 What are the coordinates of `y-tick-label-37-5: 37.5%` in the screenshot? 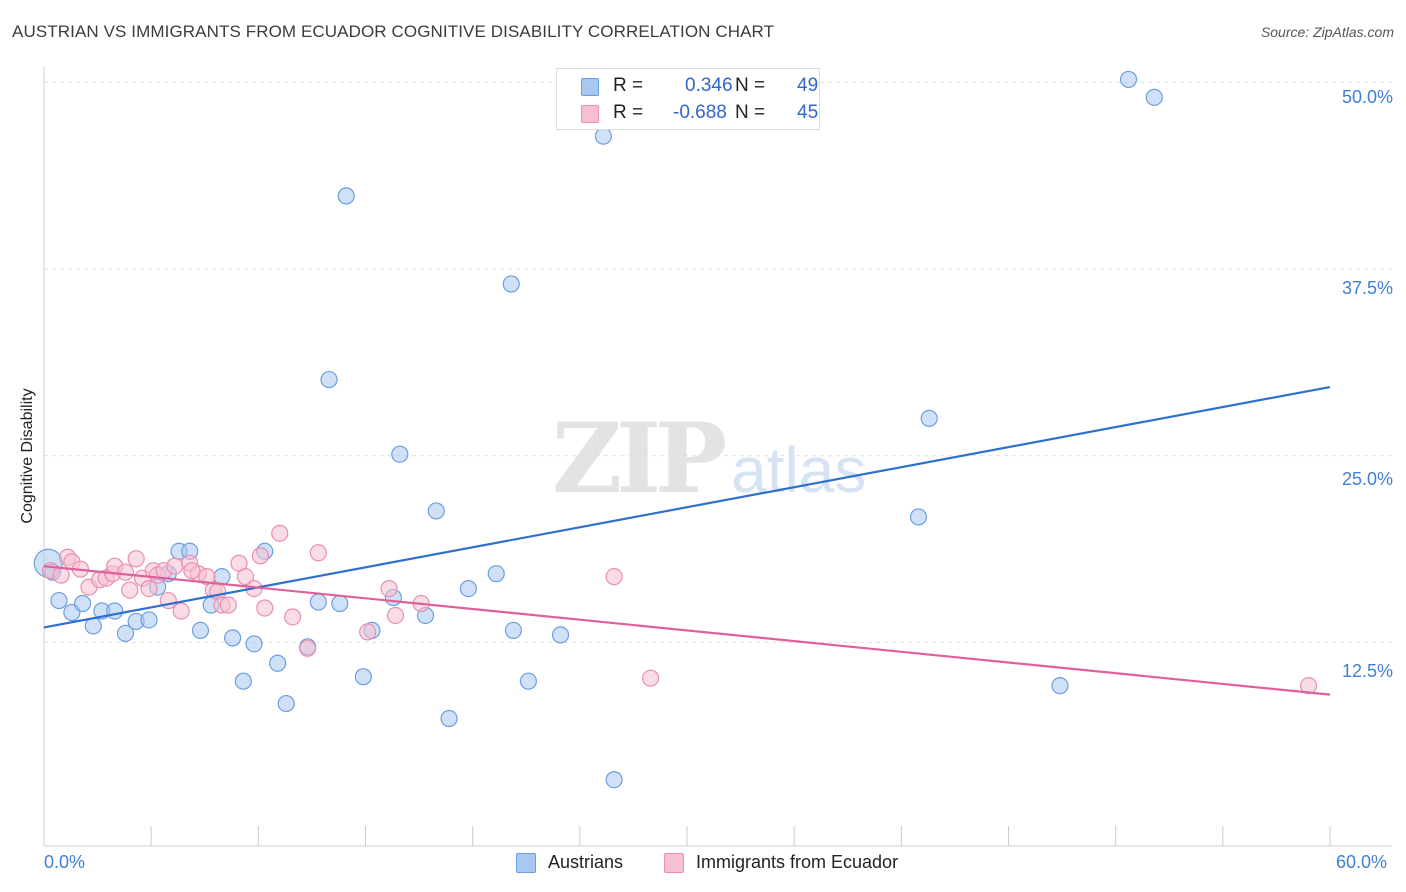 It's located at (1367, 288).